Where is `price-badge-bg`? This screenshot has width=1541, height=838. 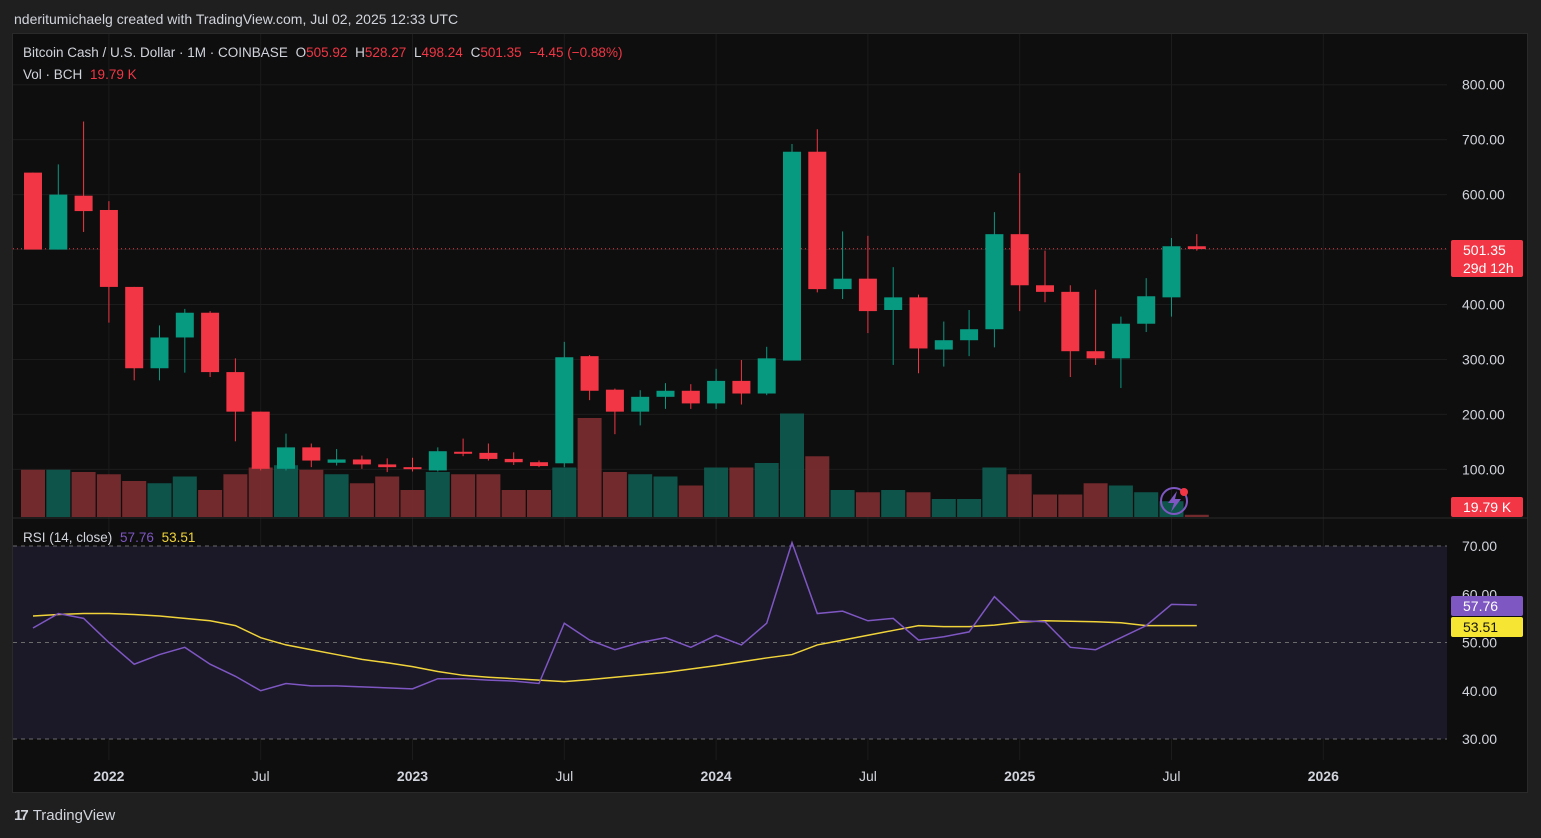
price-badge-bg is located at coordinates (1487, 258).